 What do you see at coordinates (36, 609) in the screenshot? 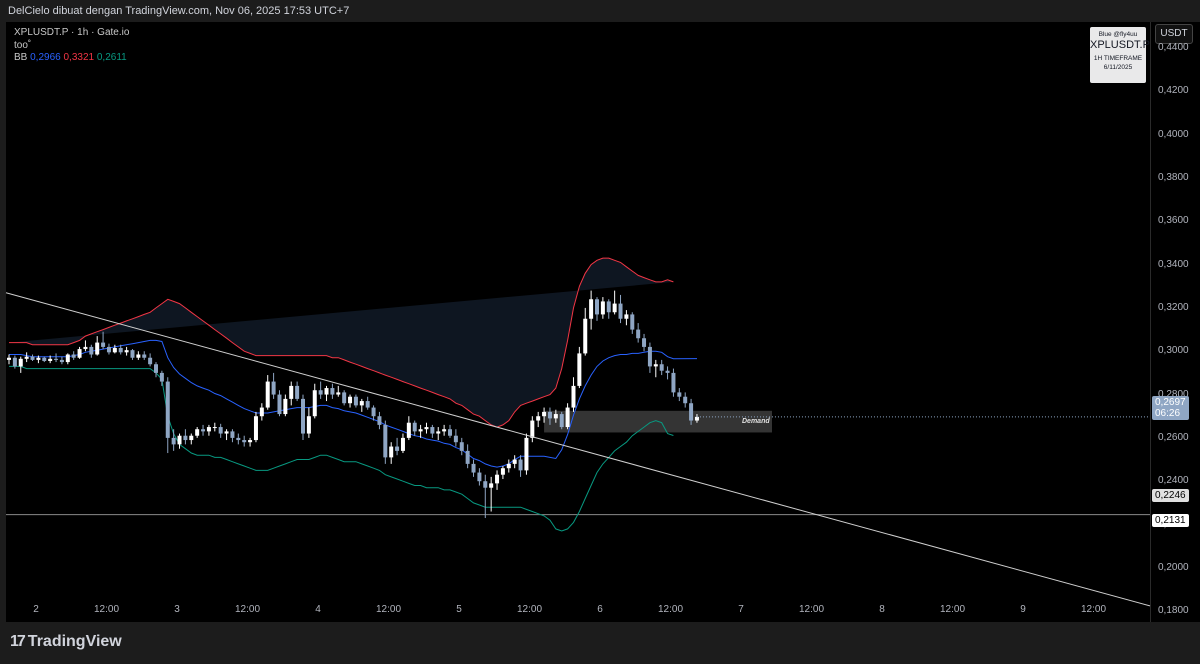
I see `x-tick-label: 2` at bounding box center [36, 609].